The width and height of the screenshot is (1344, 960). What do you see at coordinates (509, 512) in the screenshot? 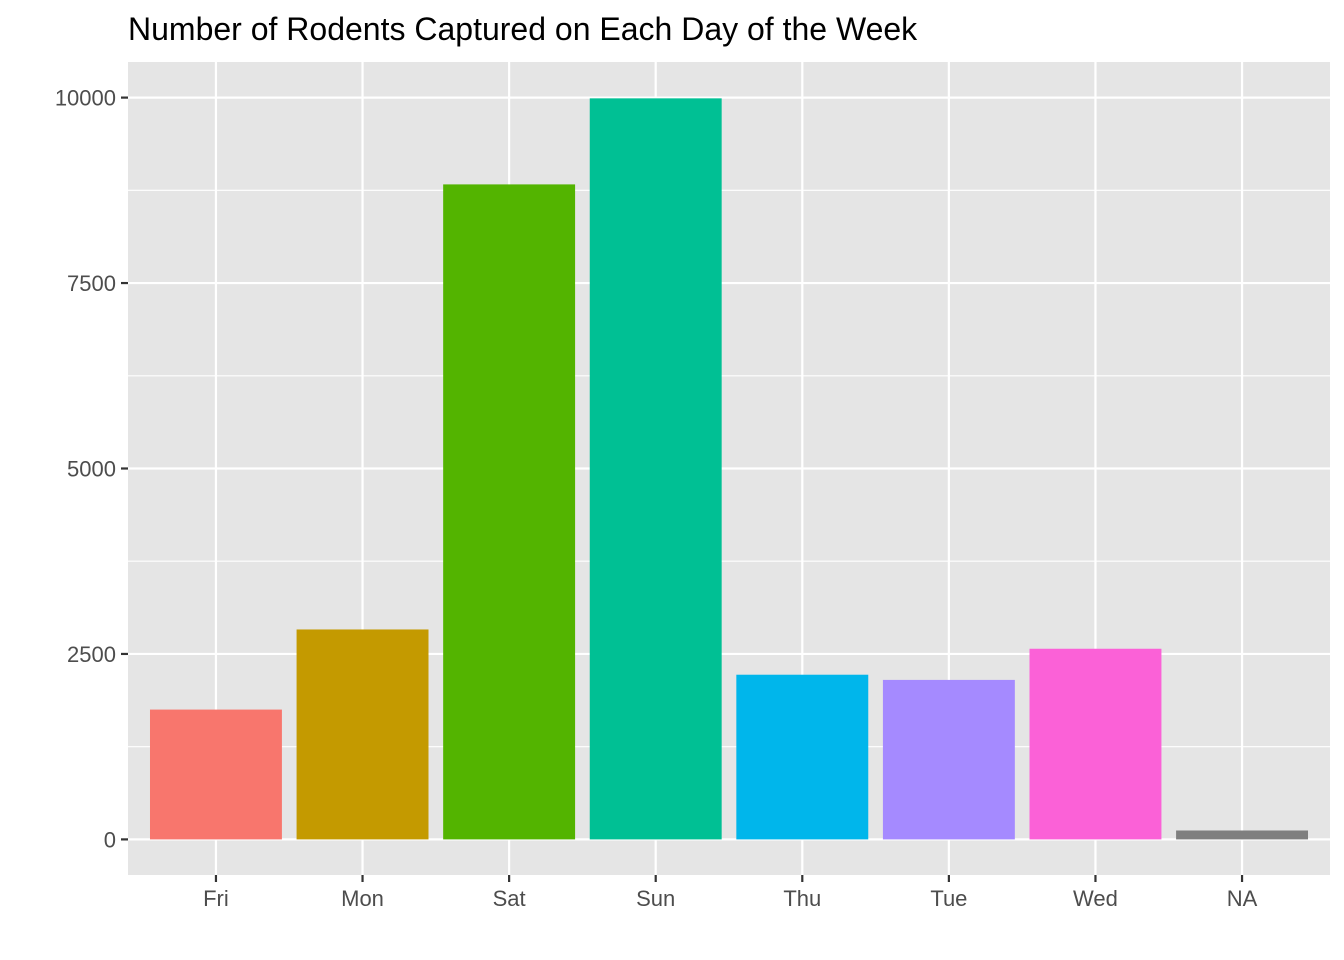
I see `bar-sat` at bounding box center [509, 512].